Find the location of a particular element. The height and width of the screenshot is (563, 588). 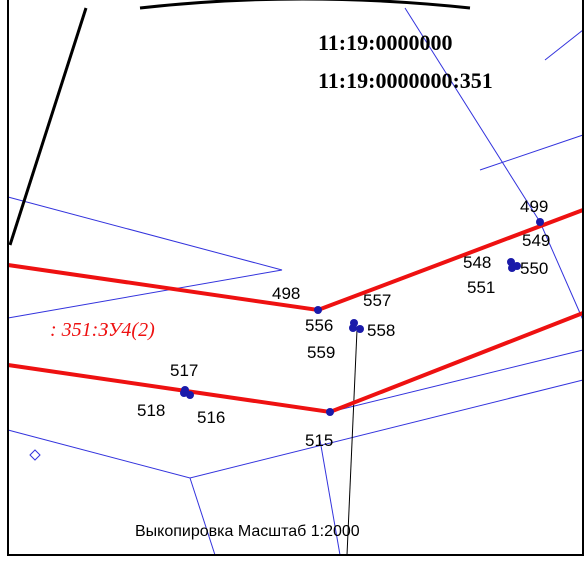

point-label: 550 is located at coordinates (534, 268).